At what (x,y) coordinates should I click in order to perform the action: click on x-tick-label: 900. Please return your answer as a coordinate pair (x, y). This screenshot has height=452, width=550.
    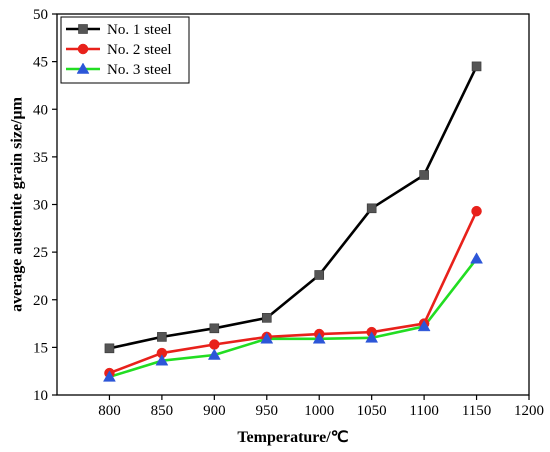
    Looking at the image, I should click on (214, 411).